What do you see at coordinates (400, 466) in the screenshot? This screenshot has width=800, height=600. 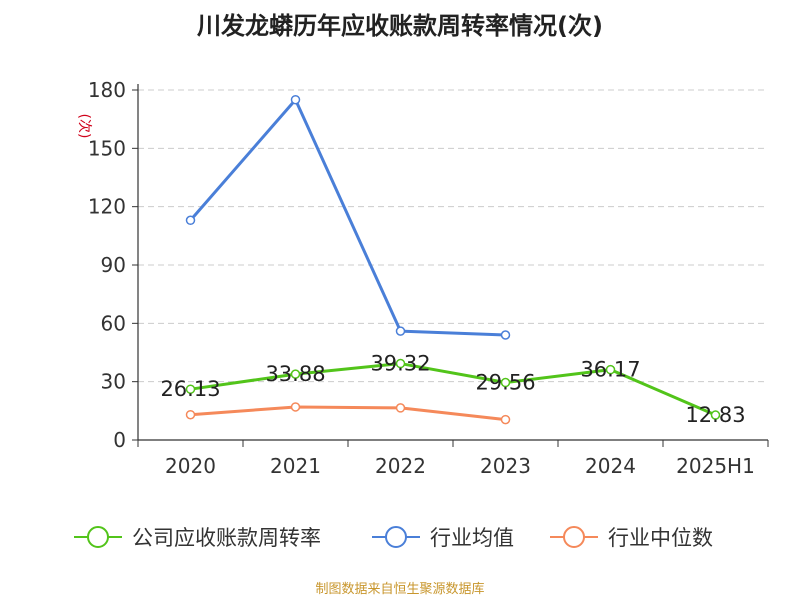 I see `x-tick-label: 2022` at bounding box center [400, 466].